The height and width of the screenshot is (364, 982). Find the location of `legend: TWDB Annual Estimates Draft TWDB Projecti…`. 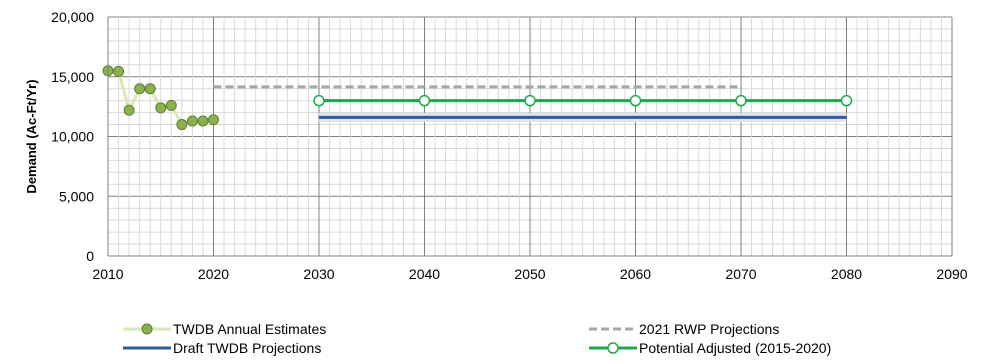

legend: TWDB Annual Estimates Draft TWDB Projecti… is located at coordinates (477, 338).